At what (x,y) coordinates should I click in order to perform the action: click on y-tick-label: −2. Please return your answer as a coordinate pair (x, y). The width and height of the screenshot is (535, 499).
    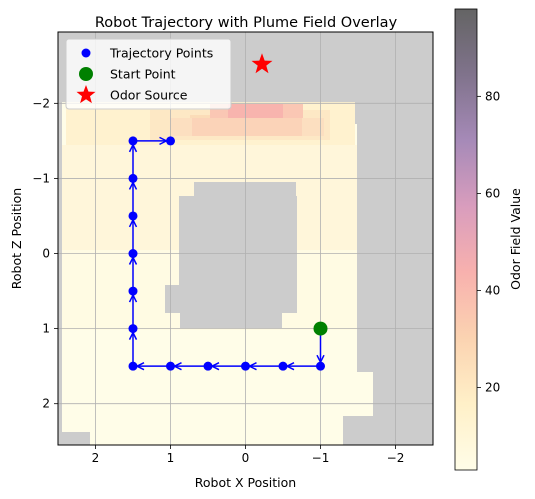
    Looking at the image, I should click on (41, 103).